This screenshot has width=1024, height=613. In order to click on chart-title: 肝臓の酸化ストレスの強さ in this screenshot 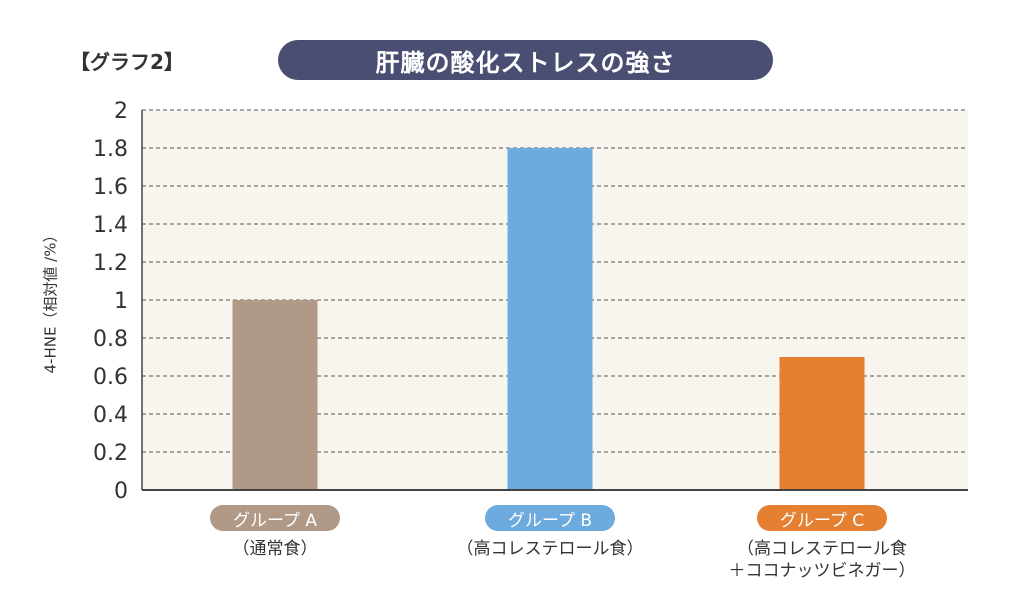, I will do `click(525, 60)`.